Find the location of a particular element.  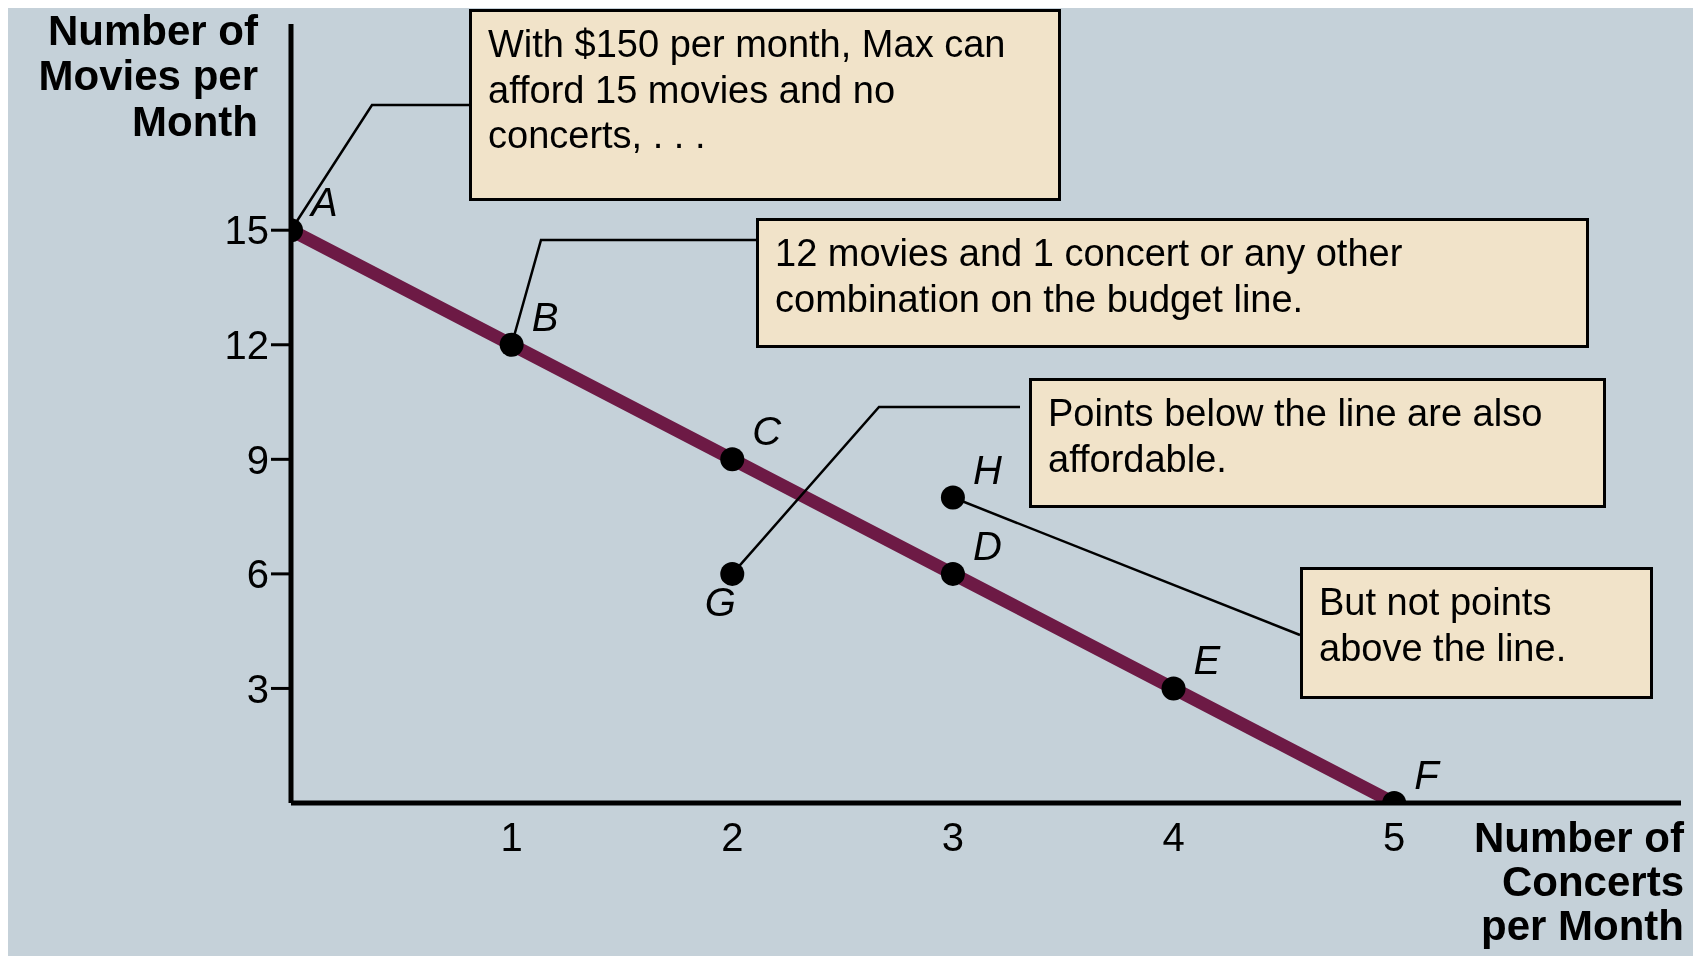

data-label: B is located at coordinates (545, 316).